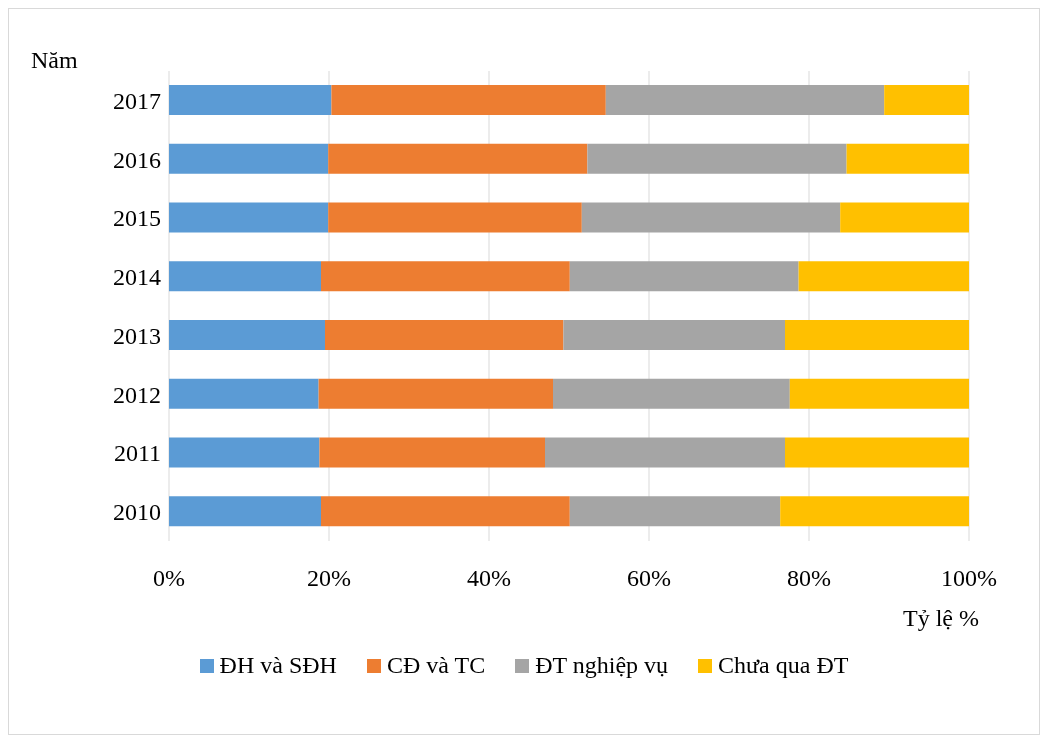 Image resolution: width=1052 pixels, height=744 pixels. I want to click on y-tick-label: 2017, so click(137, 100).